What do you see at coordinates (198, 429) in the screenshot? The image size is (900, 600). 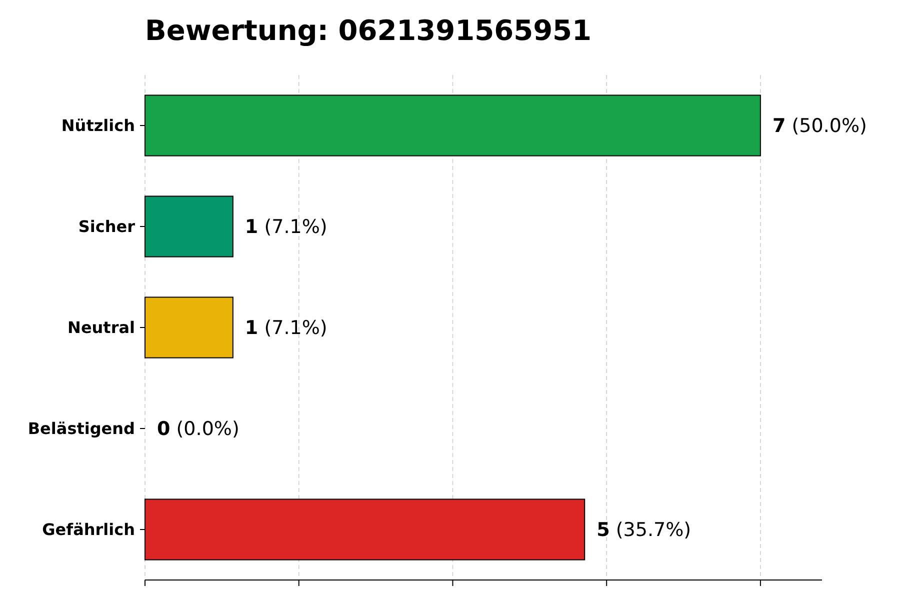 I see `data-label: 0 (0.0%)` at bounding box center [198, 429].